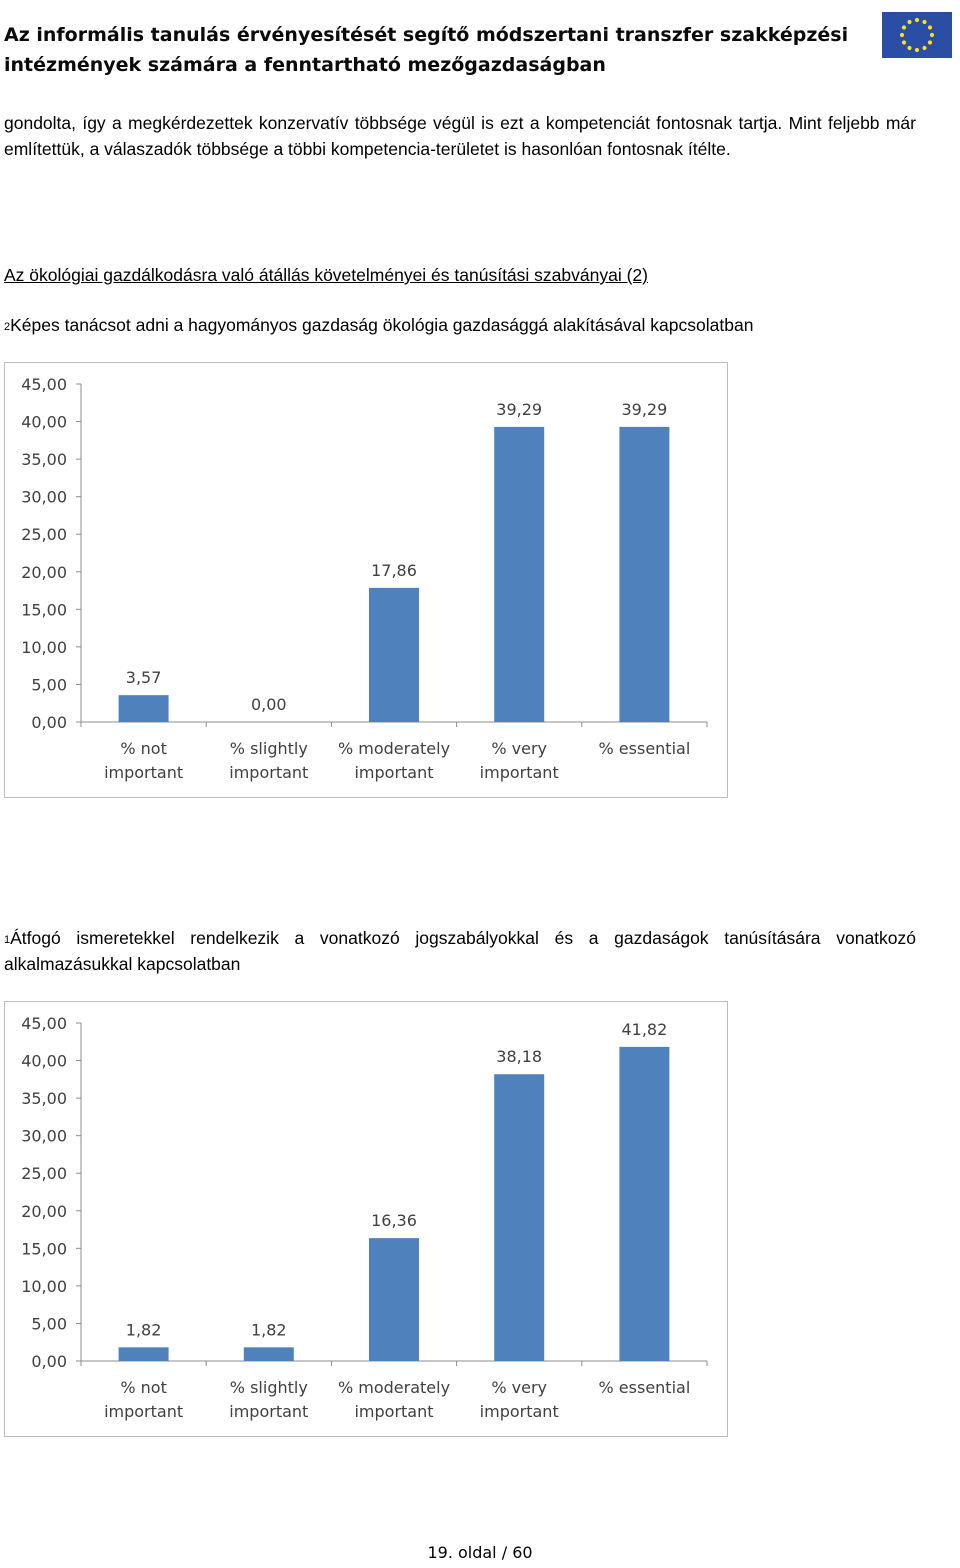 This screenshot has height=1568, width=960. Describe the element at coordinates (480, 1552) in the screenshot. I see `page-number: 19. oldal / 60` at that location.